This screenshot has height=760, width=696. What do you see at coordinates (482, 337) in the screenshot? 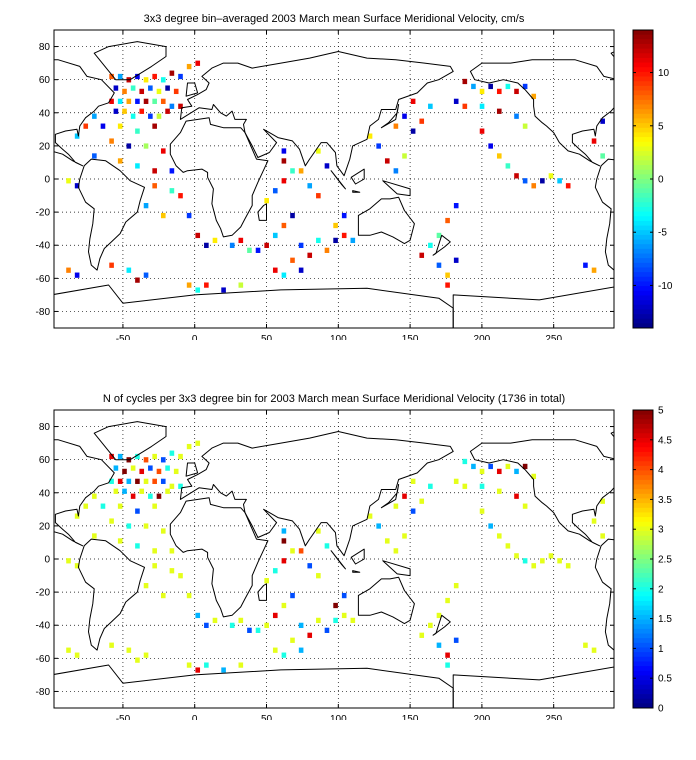
I see `x-tick-label: 200` at bounding box center [482, 337].